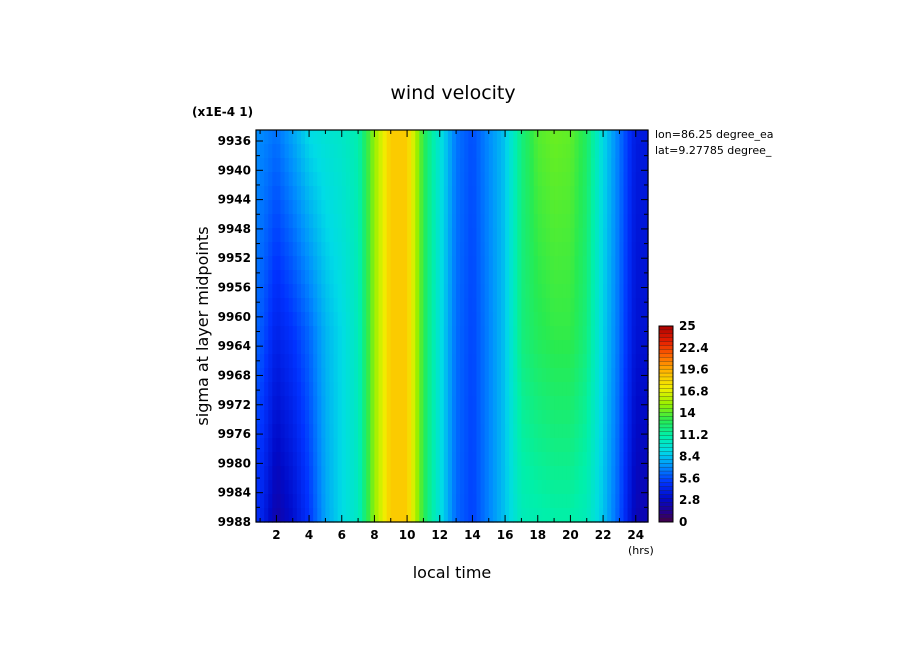 This screenshot has width=904, height=654. Describe the element at coordinates (452, 572) in the screenshot. I see `x-axis-label: local time` at that location.